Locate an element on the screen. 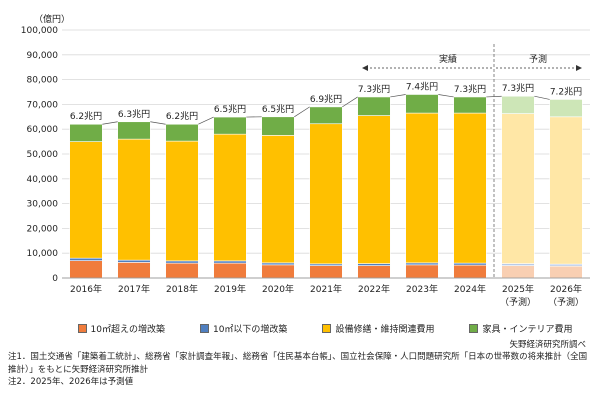  y-tick-label: 20,000 is located at coordinates (43, 229).